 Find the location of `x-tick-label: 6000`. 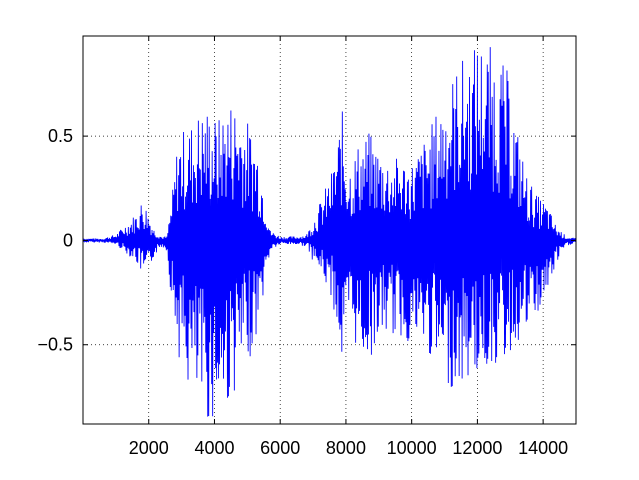

x-tick-label: 6000 is located at coordinates (280, 448).